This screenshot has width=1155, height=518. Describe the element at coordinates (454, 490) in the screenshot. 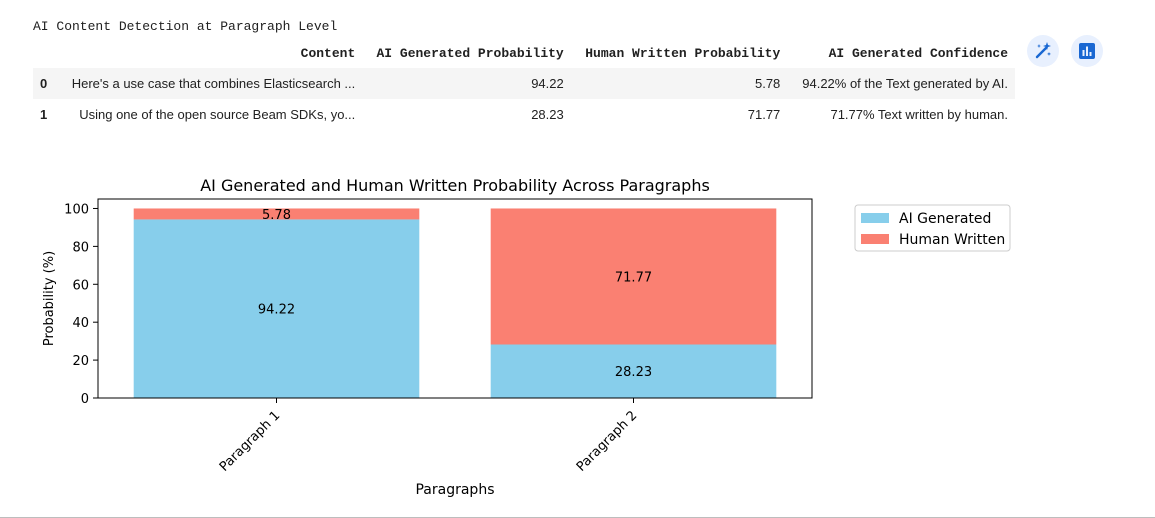

I see `x-axis-label: Paragraphs` at that location.